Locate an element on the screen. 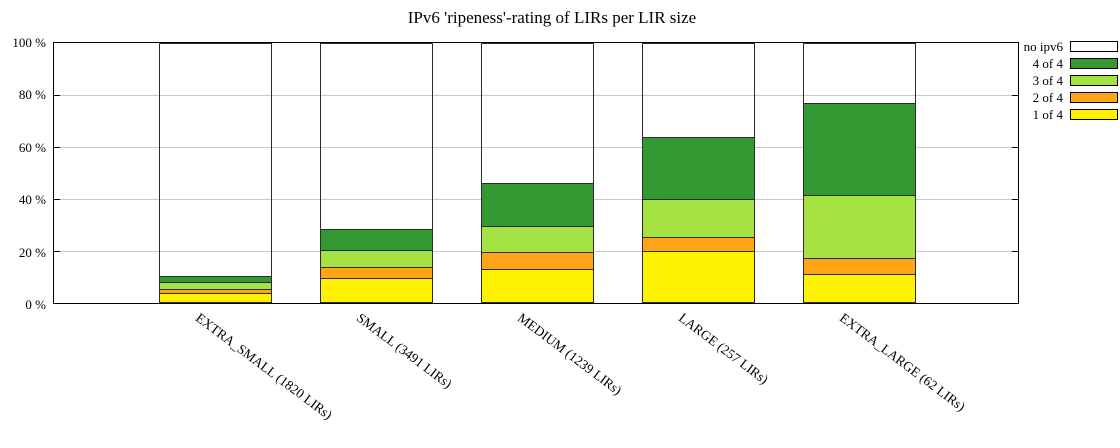  x-category-label: SMALL (3491 LIRs) is located at coordinates (404, 351).